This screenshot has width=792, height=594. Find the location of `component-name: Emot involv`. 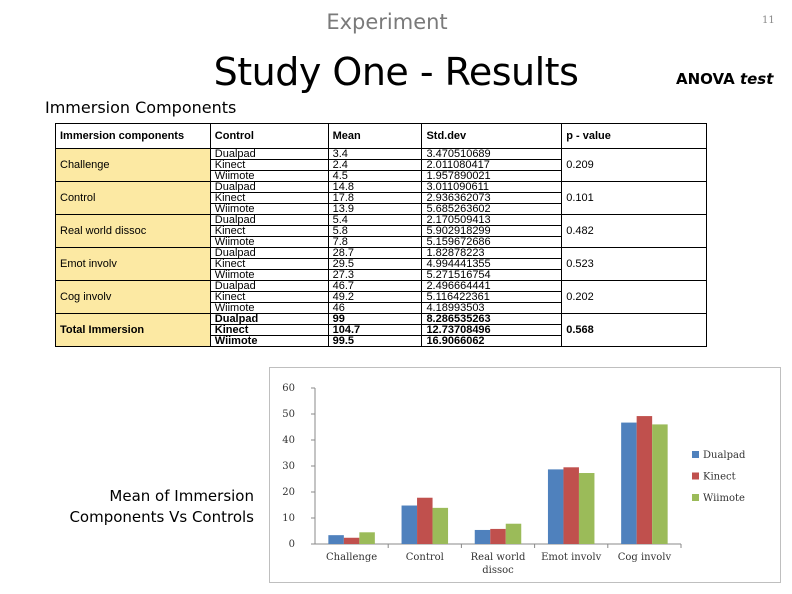

component-name: Emot involv is located at coordinates (133, 264).